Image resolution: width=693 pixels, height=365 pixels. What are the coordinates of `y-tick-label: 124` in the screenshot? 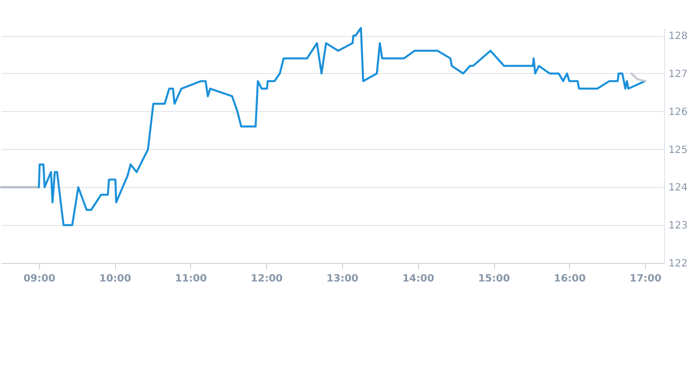 It's located at (678, 188).